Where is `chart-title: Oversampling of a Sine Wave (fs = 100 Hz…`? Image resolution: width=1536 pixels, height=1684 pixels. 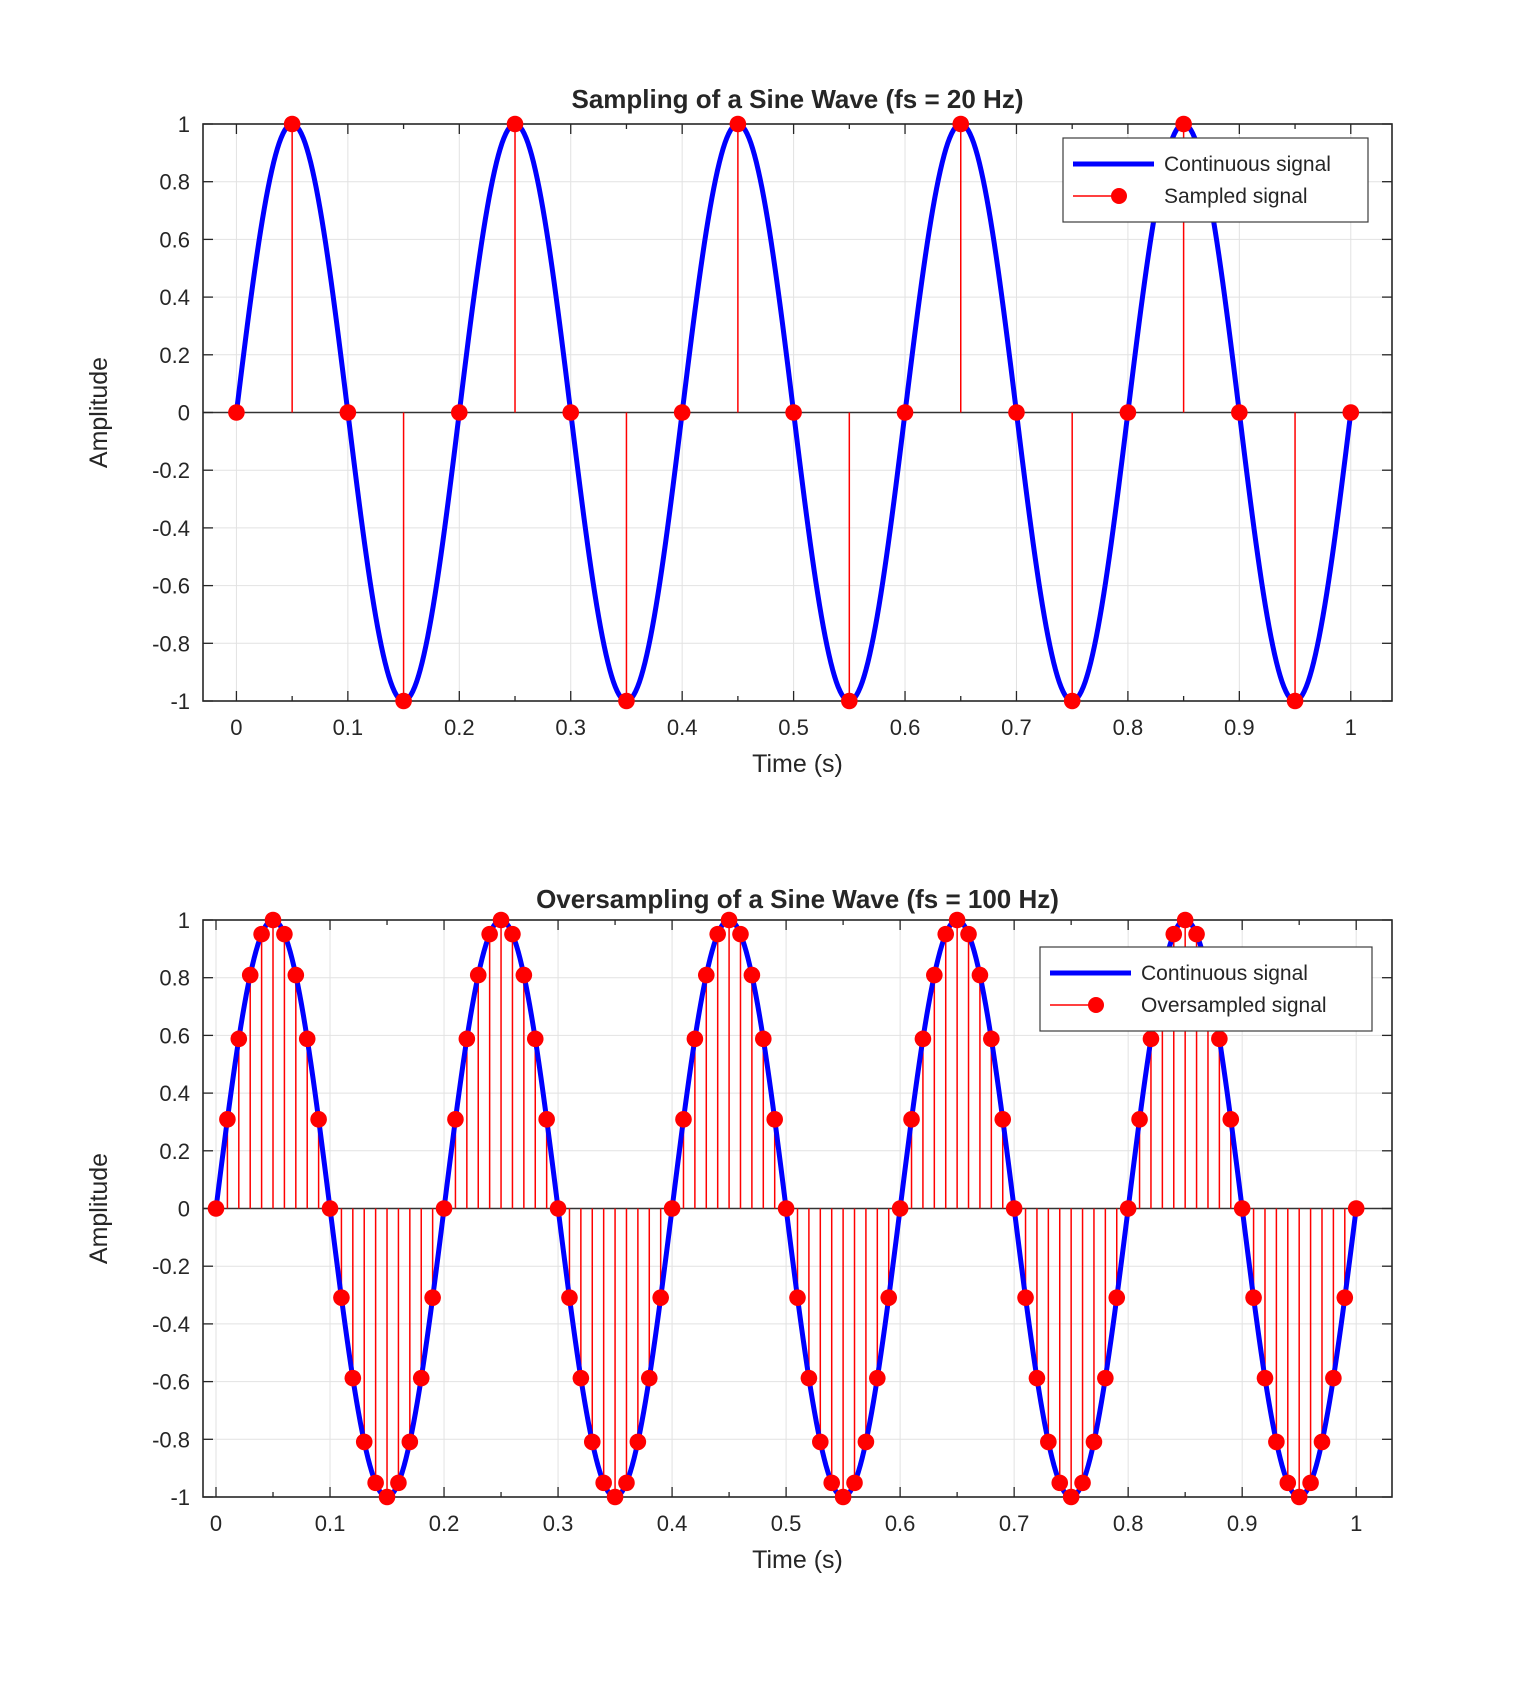 chart-title: Oversampling of a Sine Wave (fs = 100 Hz… is located at coordinates (797, 899).